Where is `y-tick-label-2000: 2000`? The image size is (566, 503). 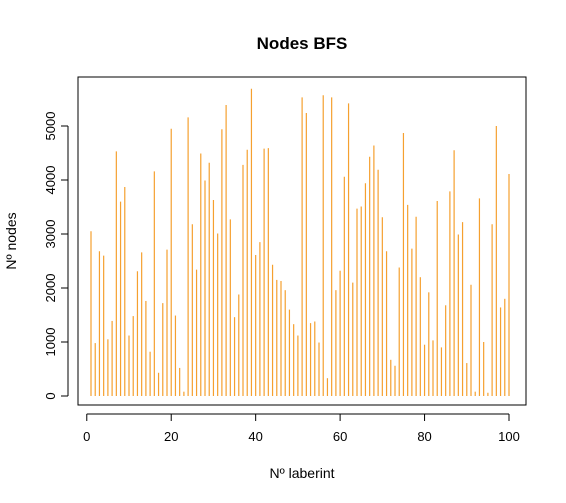
y-tick-label-2000: 2000 is located at coordinates (50, 288).